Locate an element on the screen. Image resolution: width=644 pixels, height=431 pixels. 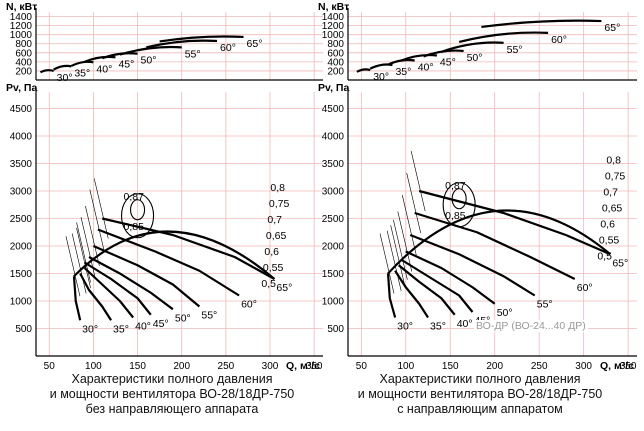
right-eff-label-peak: 0,87 is located at coordinates (455, 186).